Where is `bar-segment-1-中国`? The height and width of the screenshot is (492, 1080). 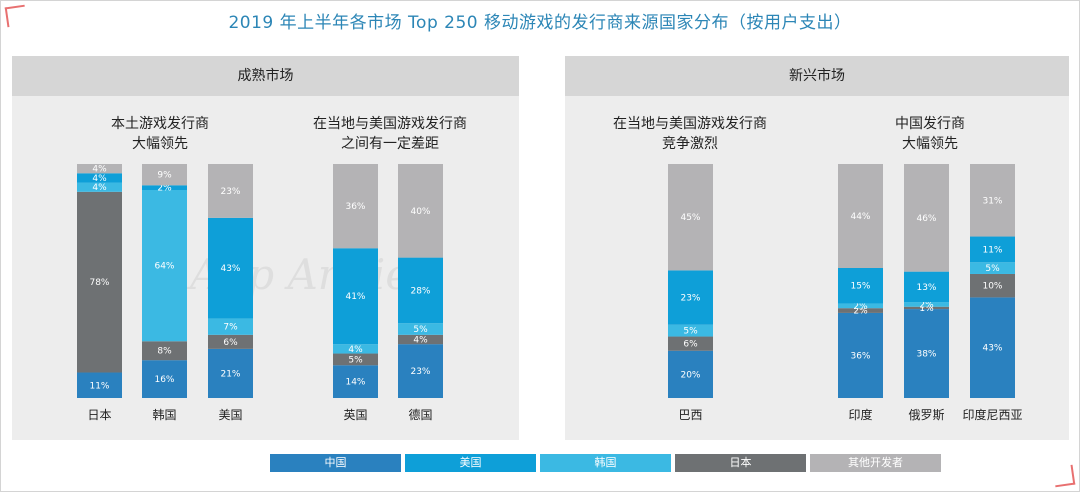
bar-segment-1-中国 is located at coordinates (99, 385).